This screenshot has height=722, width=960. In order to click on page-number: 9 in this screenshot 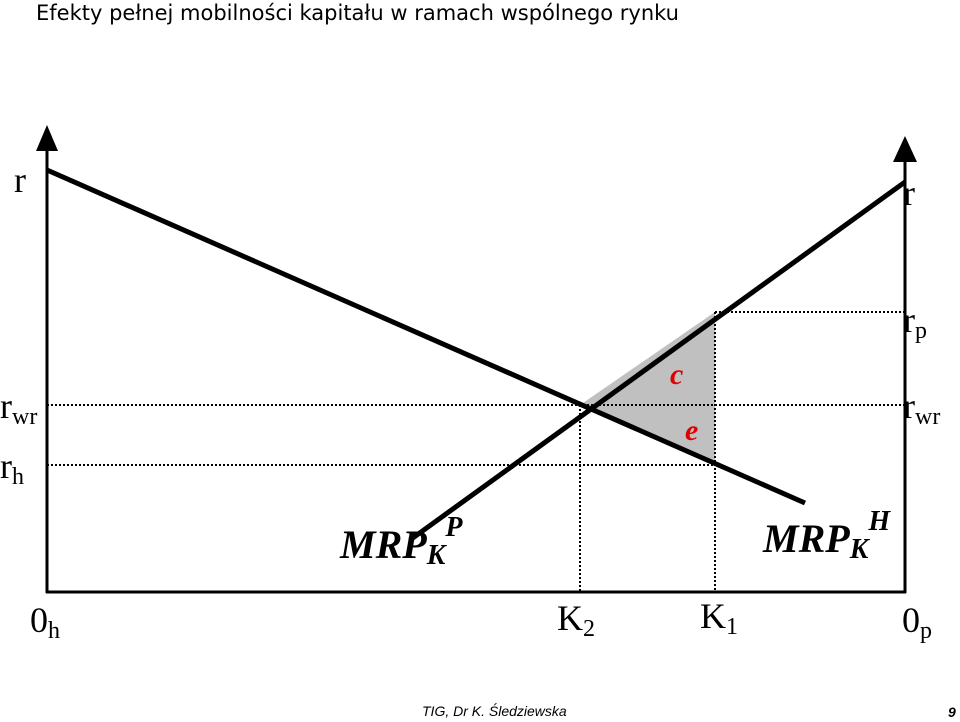, I will do `click(952, 712)`.